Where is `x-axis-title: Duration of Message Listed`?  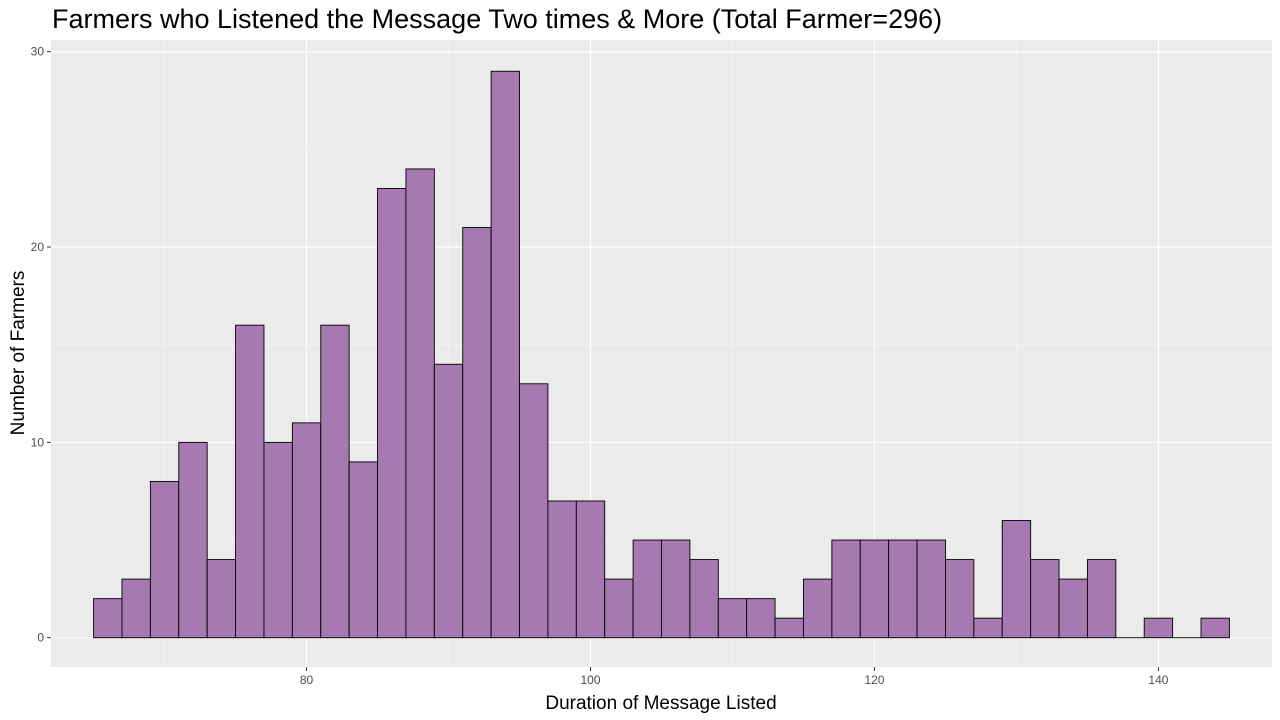 x-axis-title: Duration of Message Listed is located at coordinates (660, 703).